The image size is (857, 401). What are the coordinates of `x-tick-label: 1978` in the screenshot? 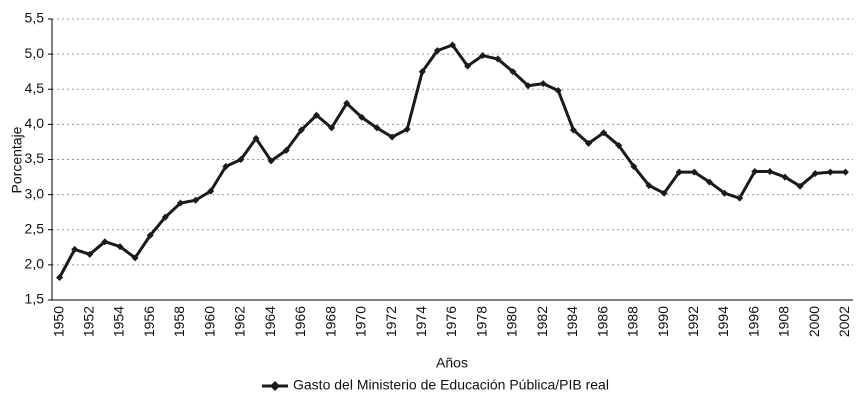 It's located at (481, 321).